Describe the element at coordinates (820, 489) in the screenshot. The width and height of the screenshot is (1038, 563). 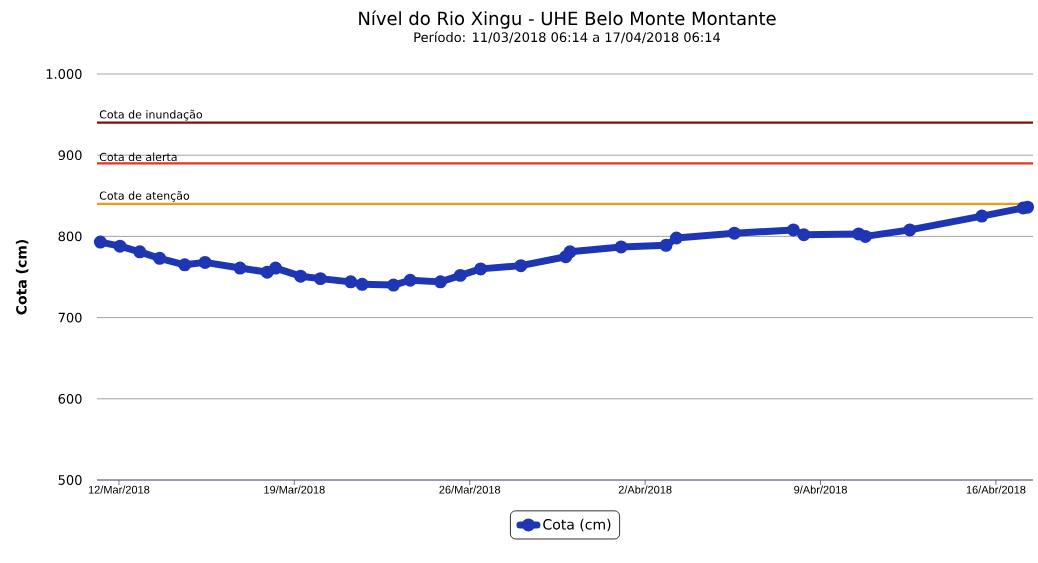
I see `x-tick-label: 9/Abr/2018` at that location.